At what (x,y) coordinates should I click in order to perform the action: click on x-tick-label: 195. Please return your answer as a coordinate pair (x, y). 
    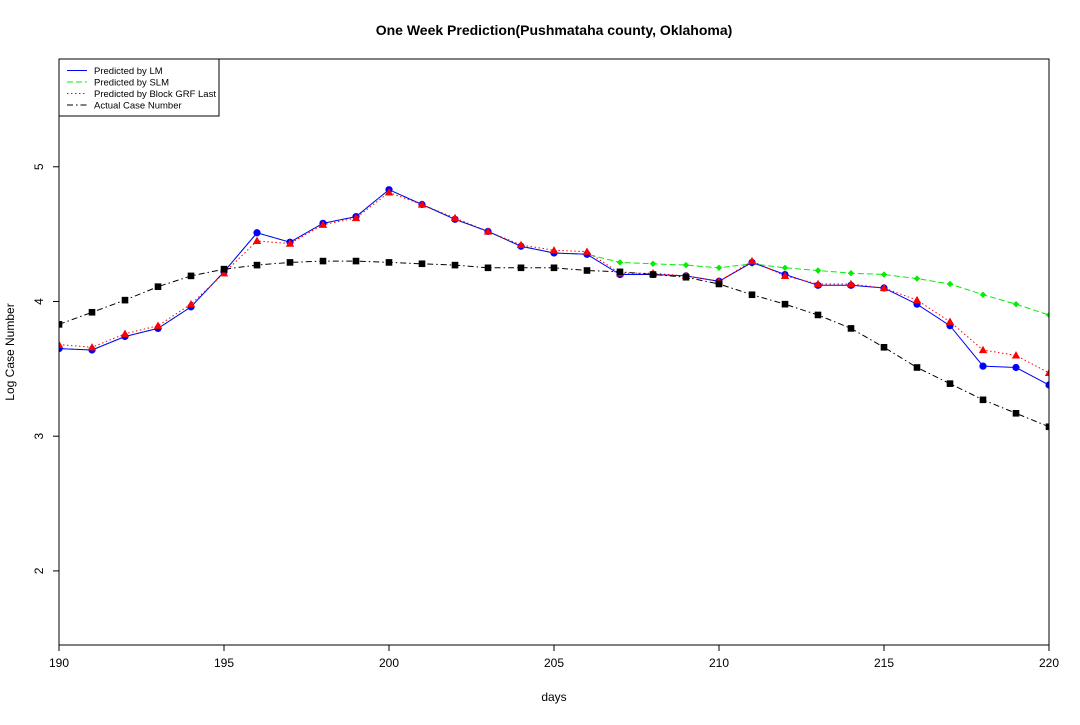
    Looking at the image, I should click on (224, 663).